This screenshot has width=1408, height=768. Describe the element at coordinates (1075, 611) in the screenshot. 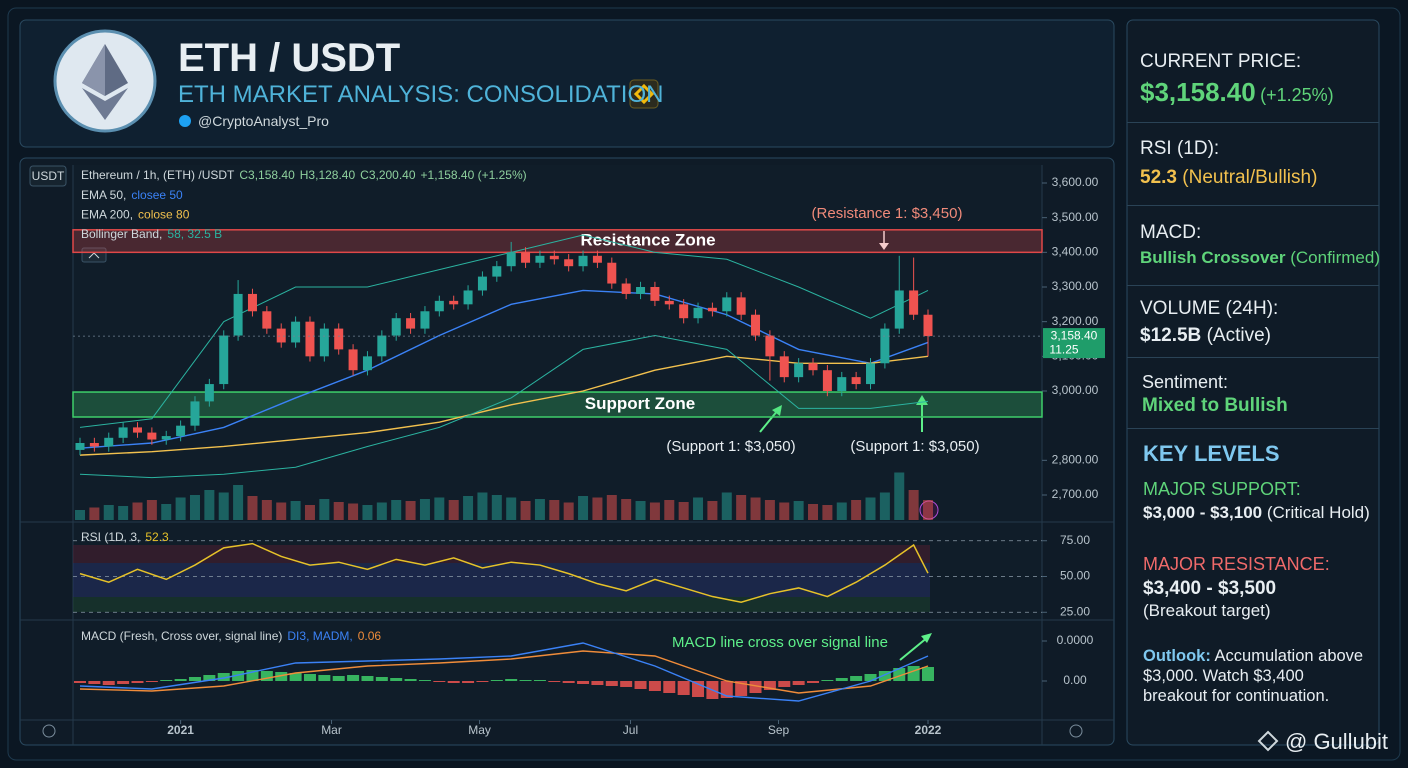

I see `y-tick-label: 25.00` at that location.